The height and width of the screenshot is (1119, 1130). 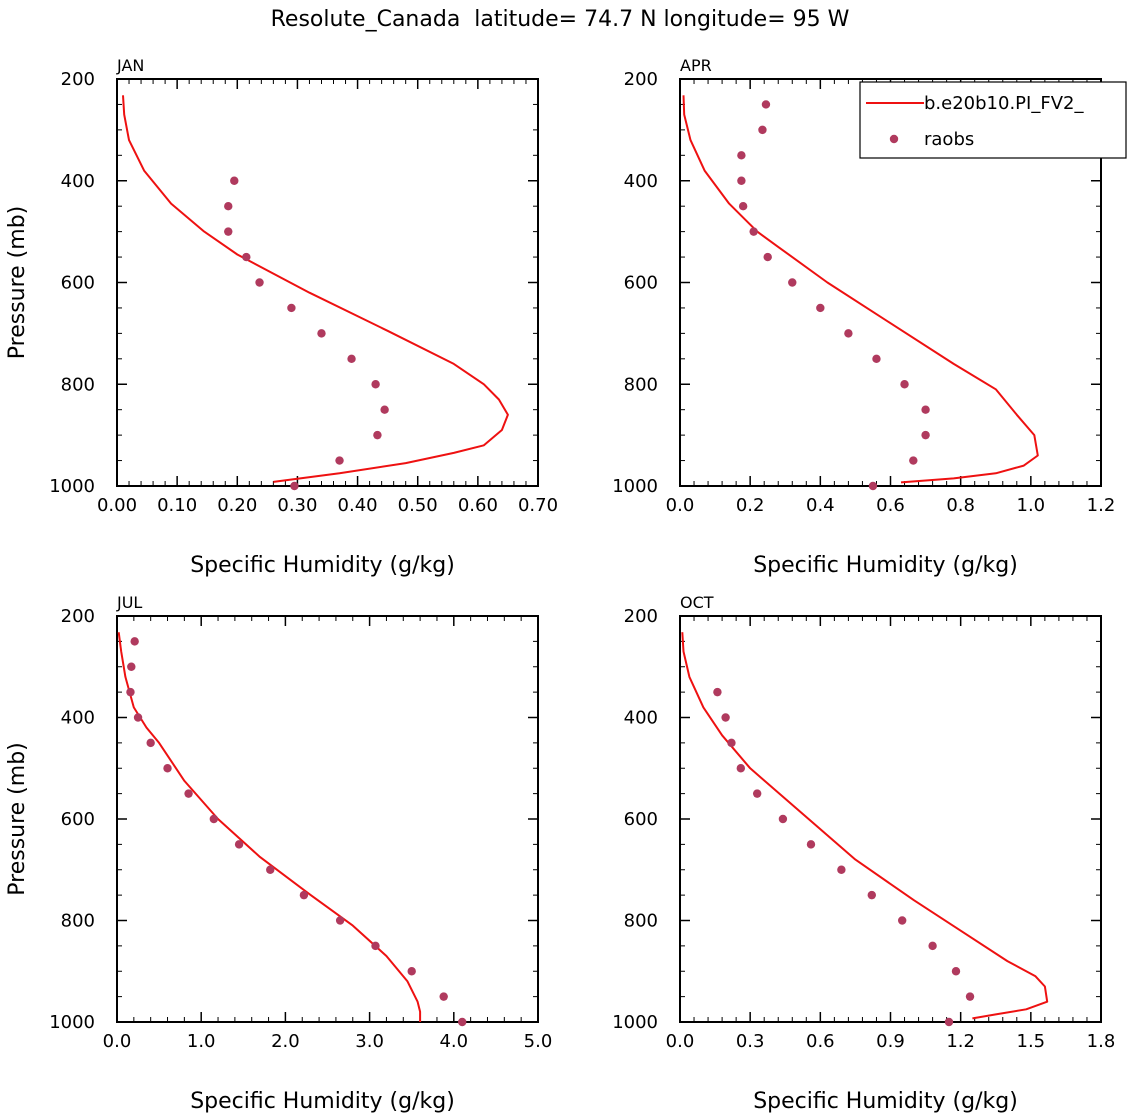 What do you see at coordinates (696, 65) in the screenshot?
I see `panel-label: APR` at bounding box center [696, 65].